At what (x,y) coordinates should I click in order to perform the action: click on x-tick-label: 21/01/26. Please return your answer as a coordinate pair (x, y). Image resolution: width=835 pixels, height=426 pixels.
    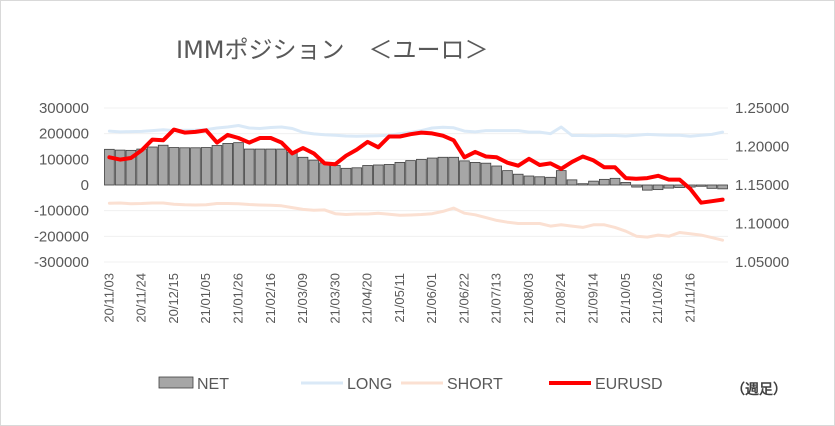
    Looking at the image, I should click on (237, 298).